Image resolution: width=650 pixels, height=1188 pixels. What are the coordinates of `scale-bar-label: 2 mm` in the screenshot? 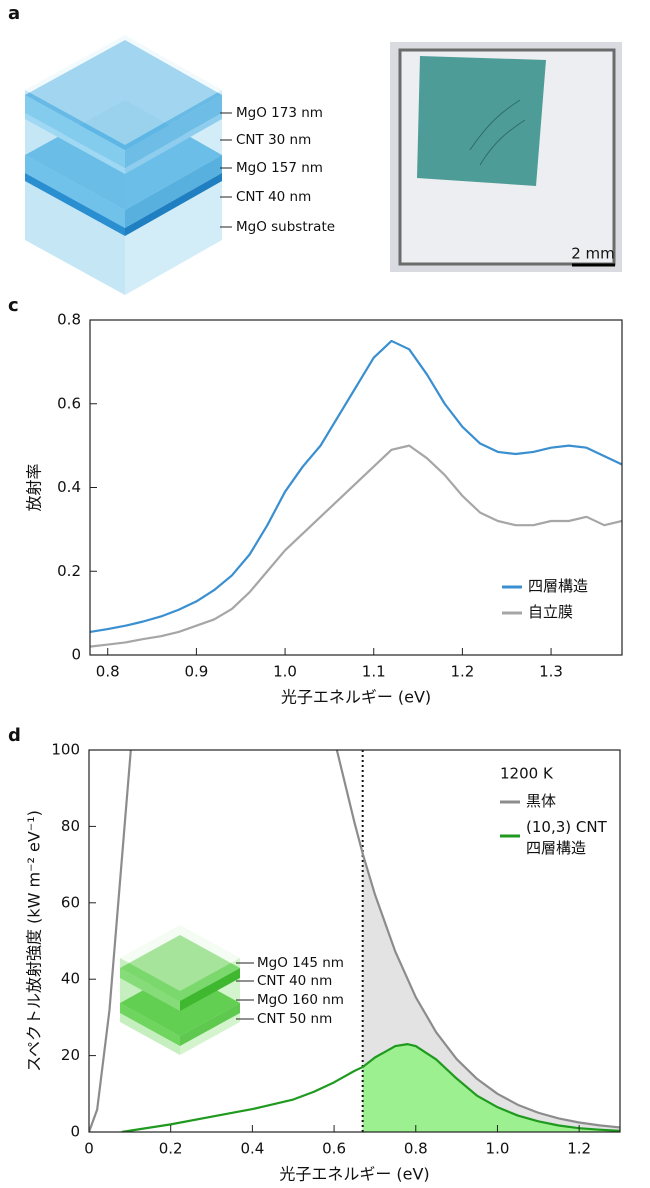 It's located at (593, 254).